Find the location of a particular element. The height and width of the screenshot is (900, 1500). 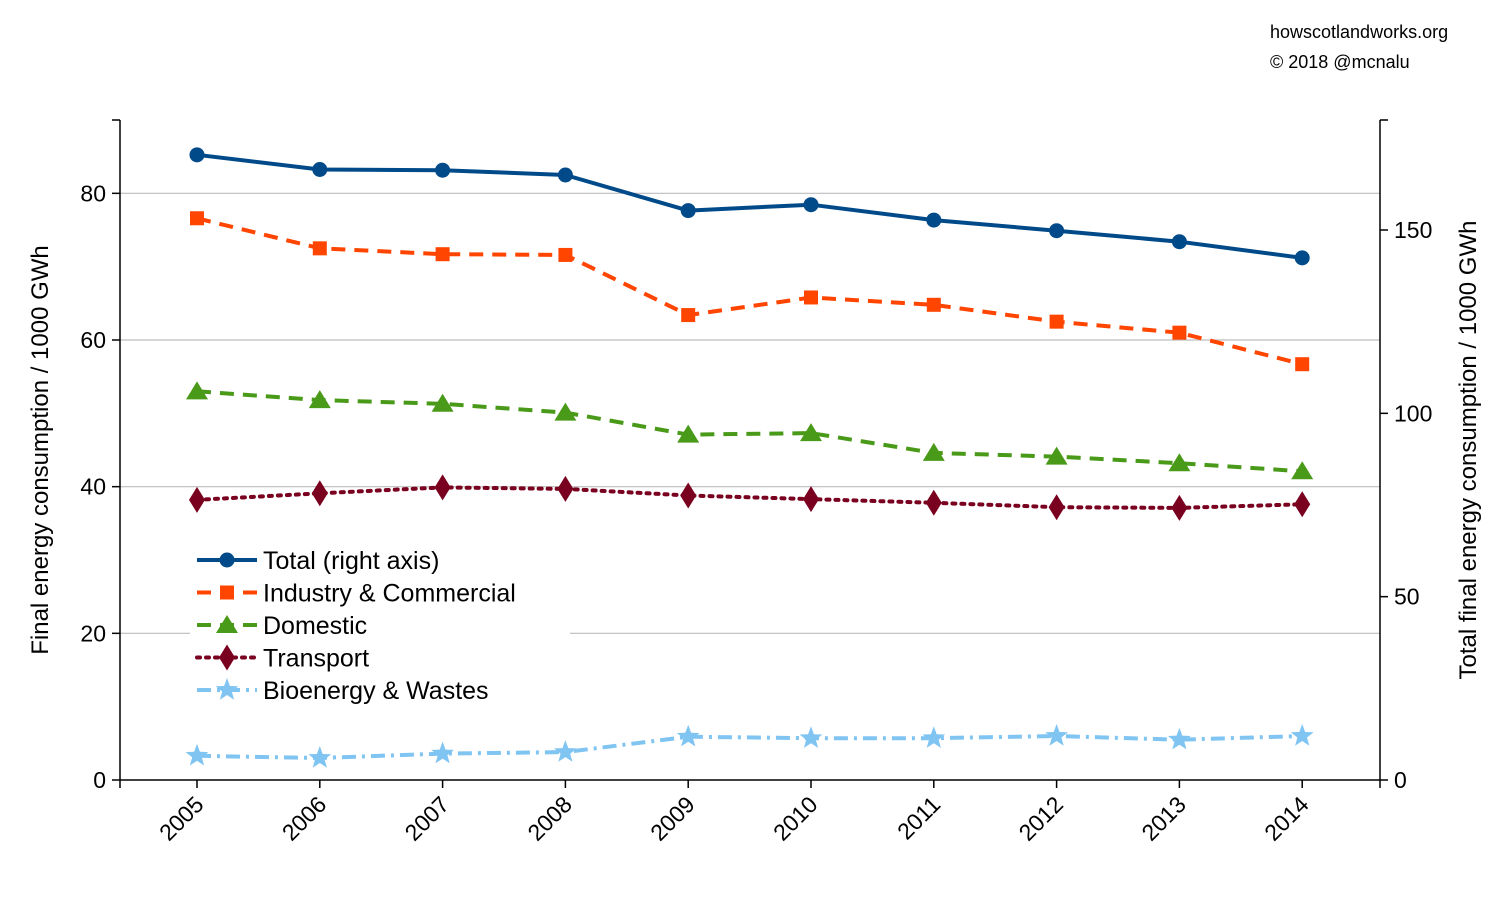

x-tick-label: 2014 is located at coordinates (1286, 818).